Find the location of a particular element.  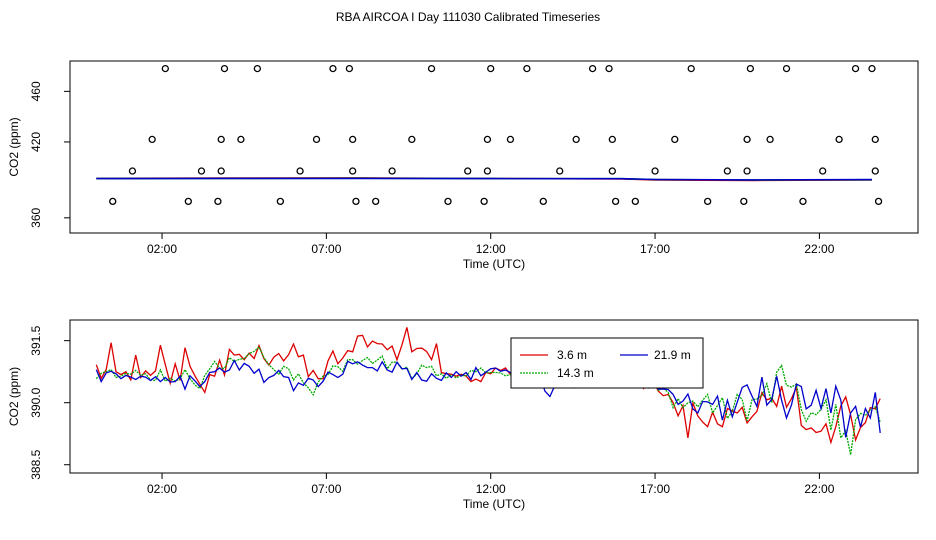

y-tick-label: 460 is located at coordinates (36, 91).